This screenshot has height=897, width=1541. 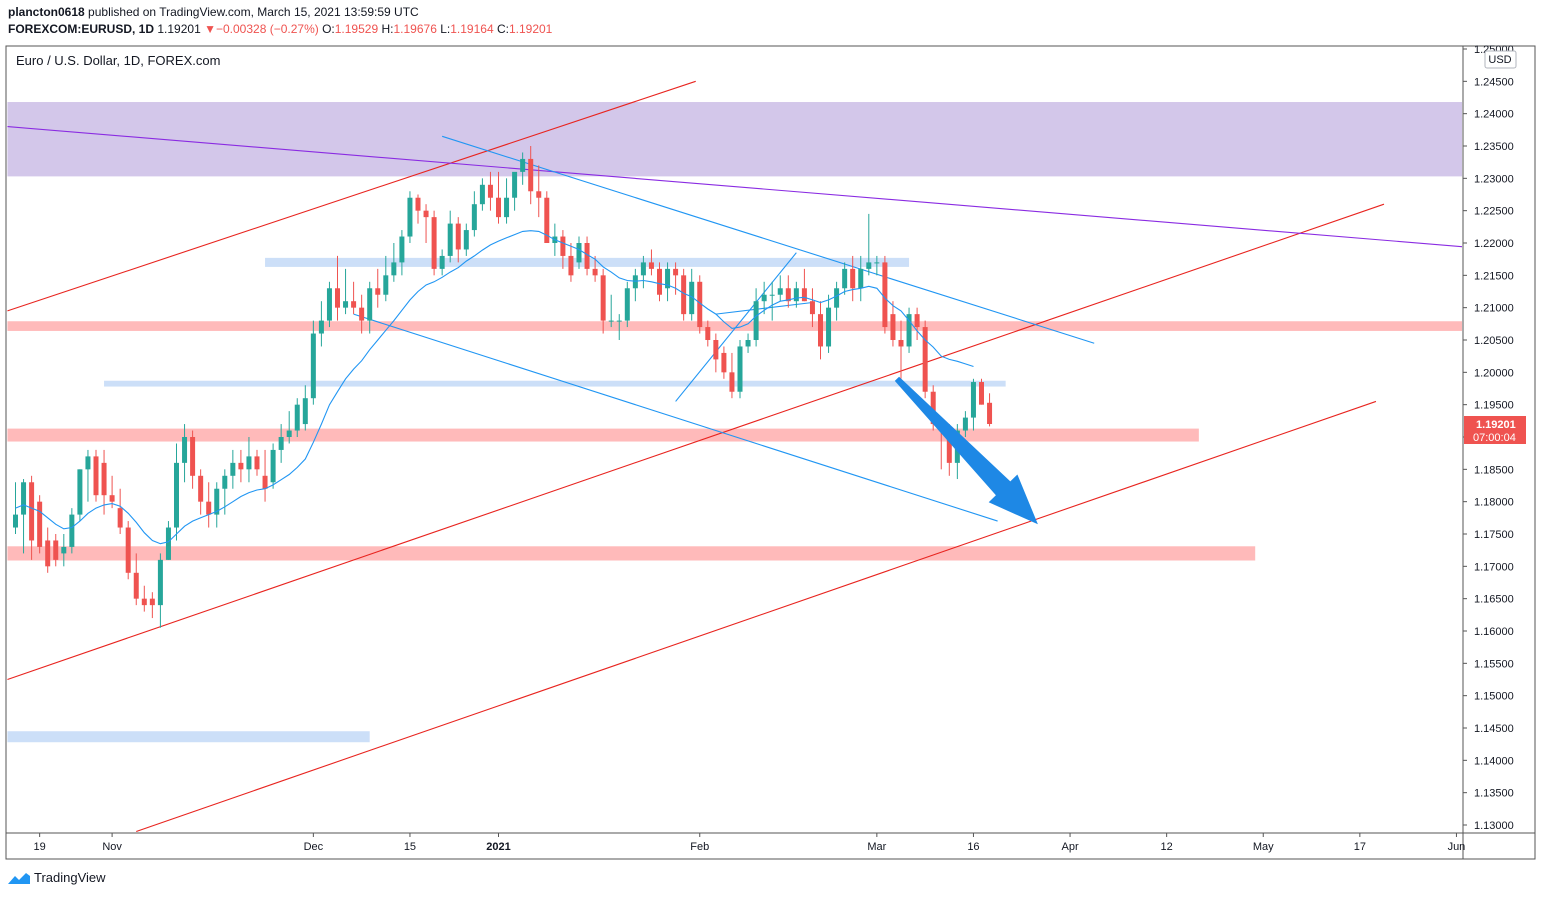 What do you see at coordinates (351, 196) in the screenshot?
I see `red-trend-line` at bounding box center [351, 196].